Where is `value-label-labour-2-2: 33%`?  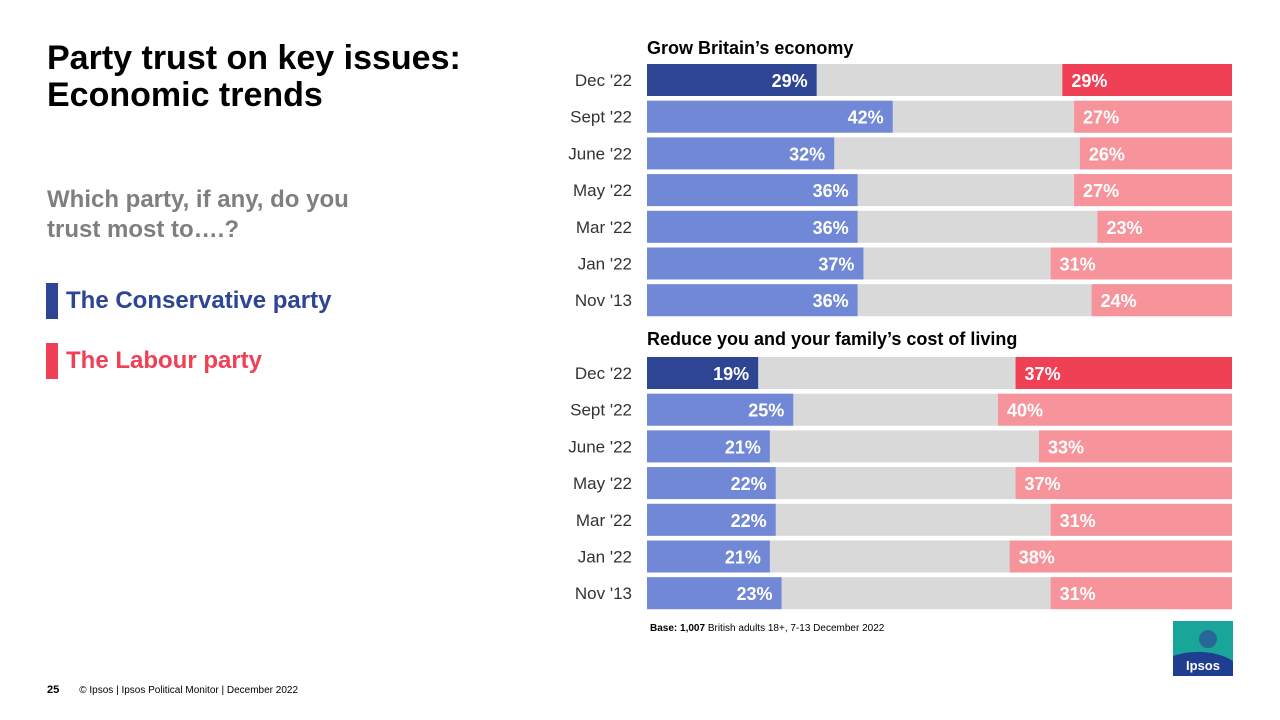
value-label-labour-2-2: 33% is located at coordinates (1066, 447).